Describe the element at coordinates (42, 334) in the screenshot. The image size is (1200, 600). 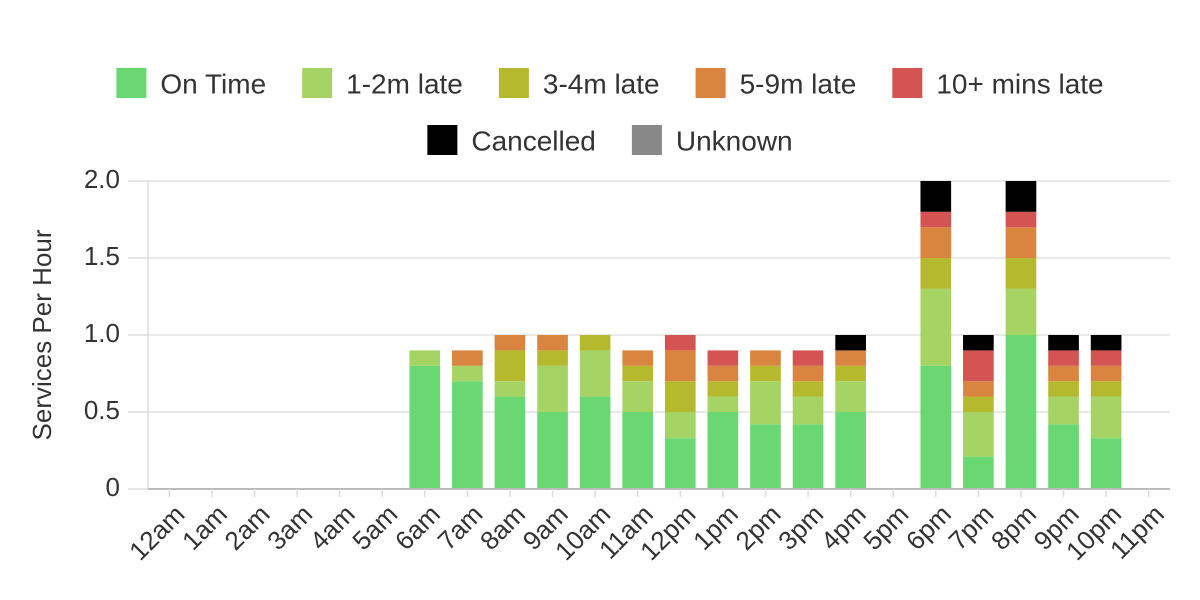
I see `y-axis-label: Services Per Hour` at that location.